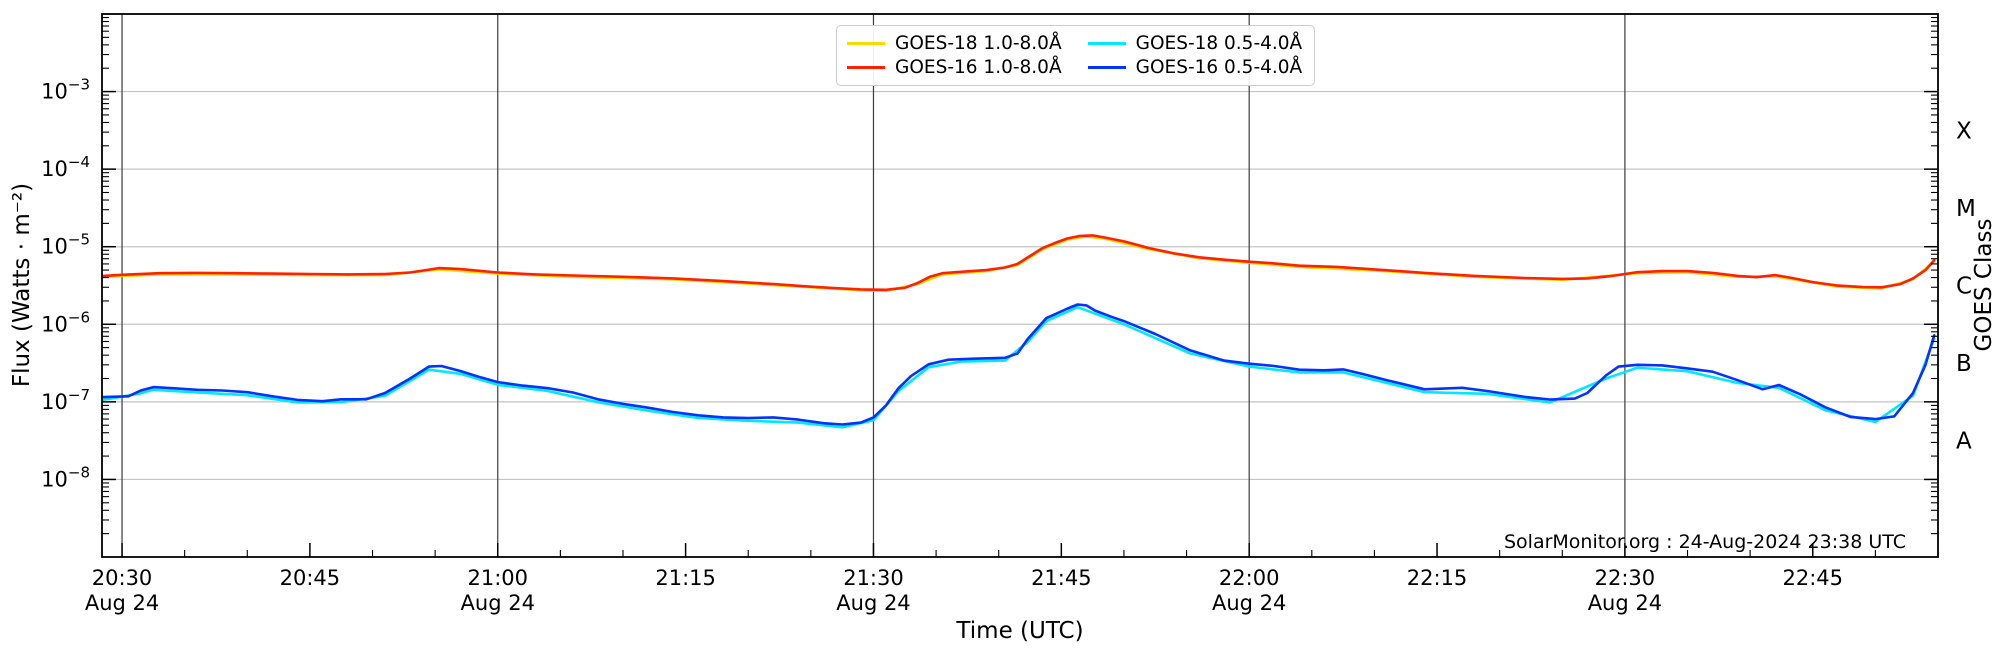 The height and width of the screenshot is (650, 2000). I want to click on x-tick-label: 21:00, so click(497, 578).